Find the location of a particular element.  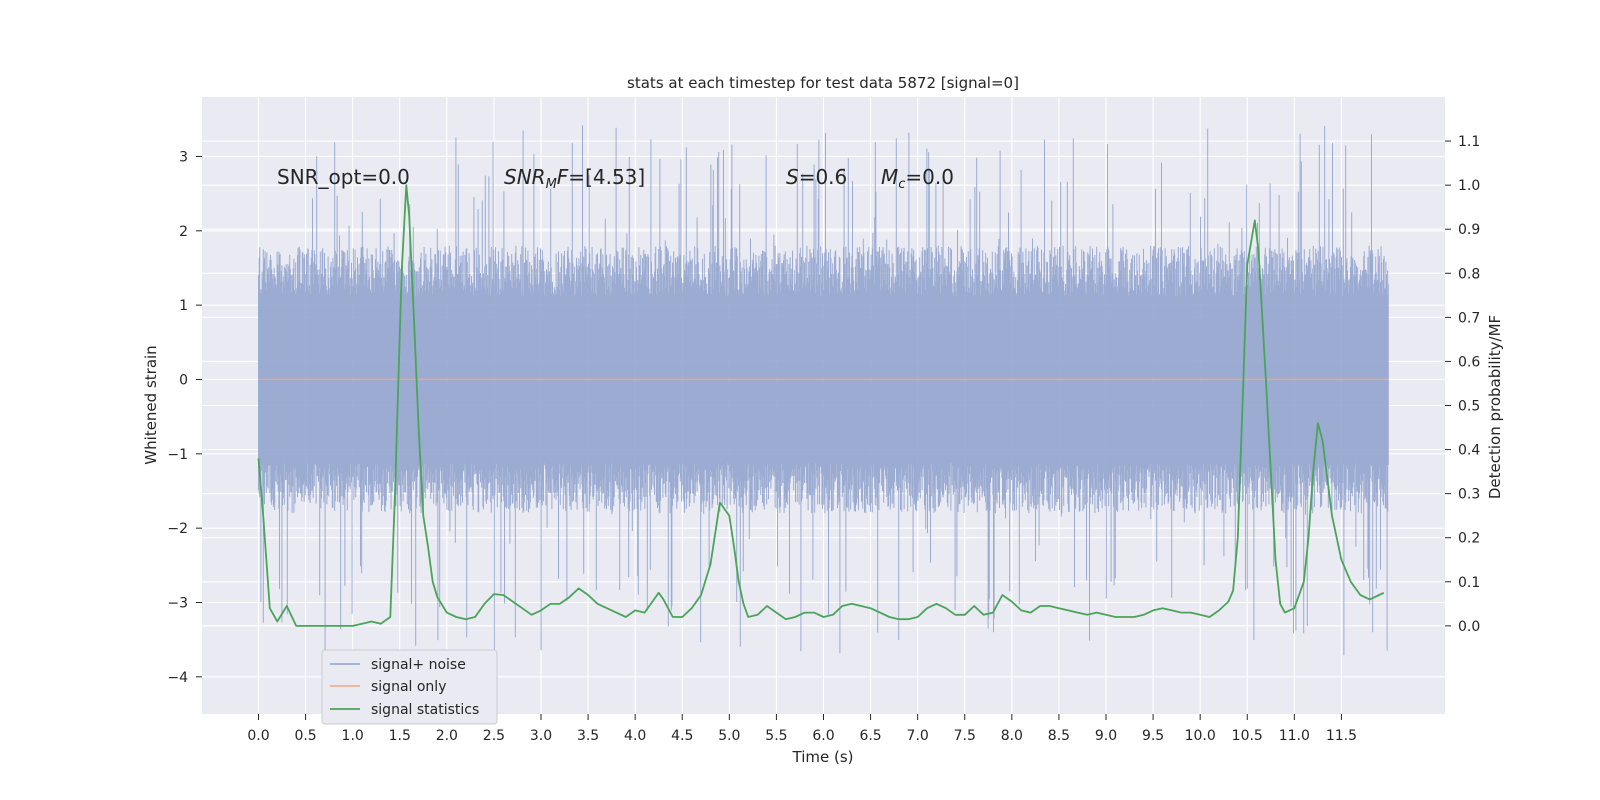

left-y-tick-label-6: −3 is located at coordinates (177, 603).